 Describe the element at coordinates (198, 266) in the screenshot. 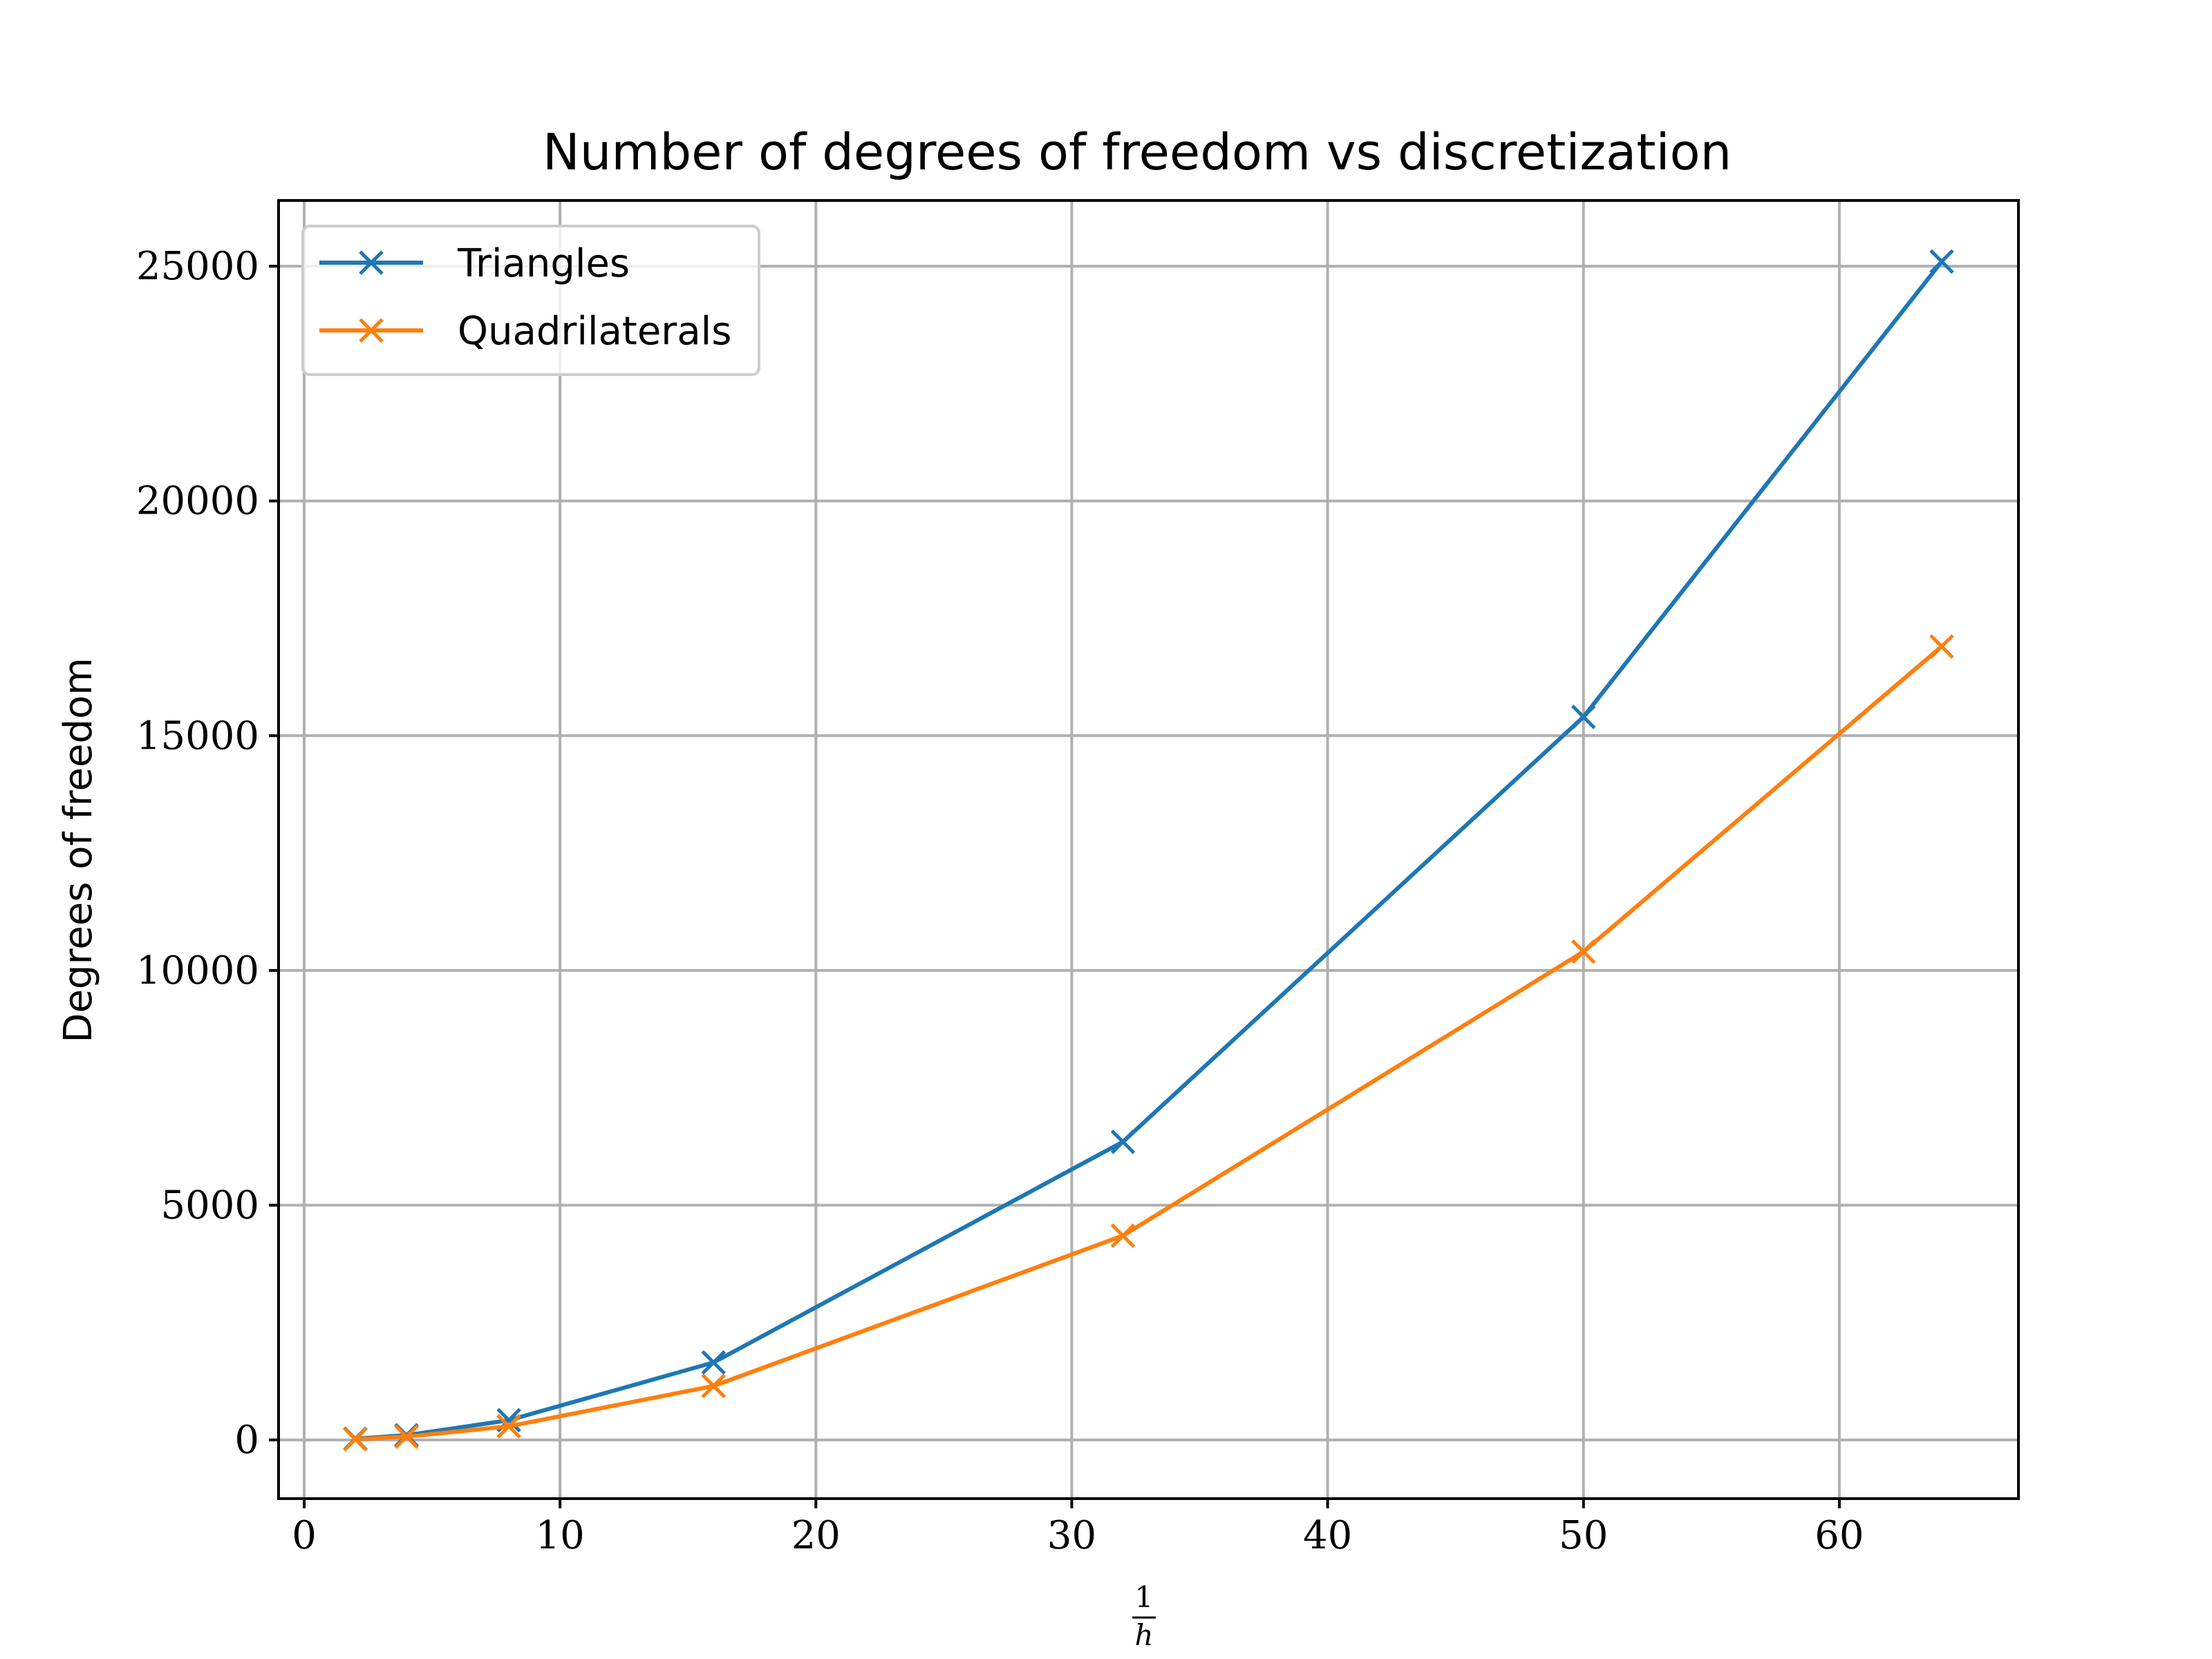

I see `y-tick-label: 25000` at that location.